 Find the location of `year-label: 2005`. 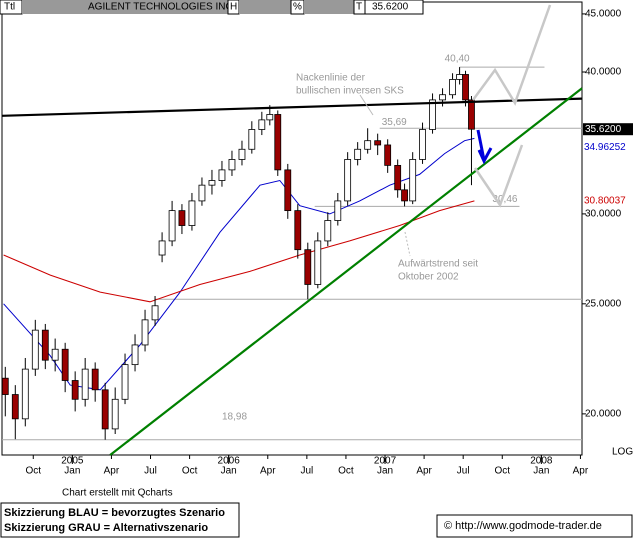

year-label: 2005 is located at coordinates (72, 461).